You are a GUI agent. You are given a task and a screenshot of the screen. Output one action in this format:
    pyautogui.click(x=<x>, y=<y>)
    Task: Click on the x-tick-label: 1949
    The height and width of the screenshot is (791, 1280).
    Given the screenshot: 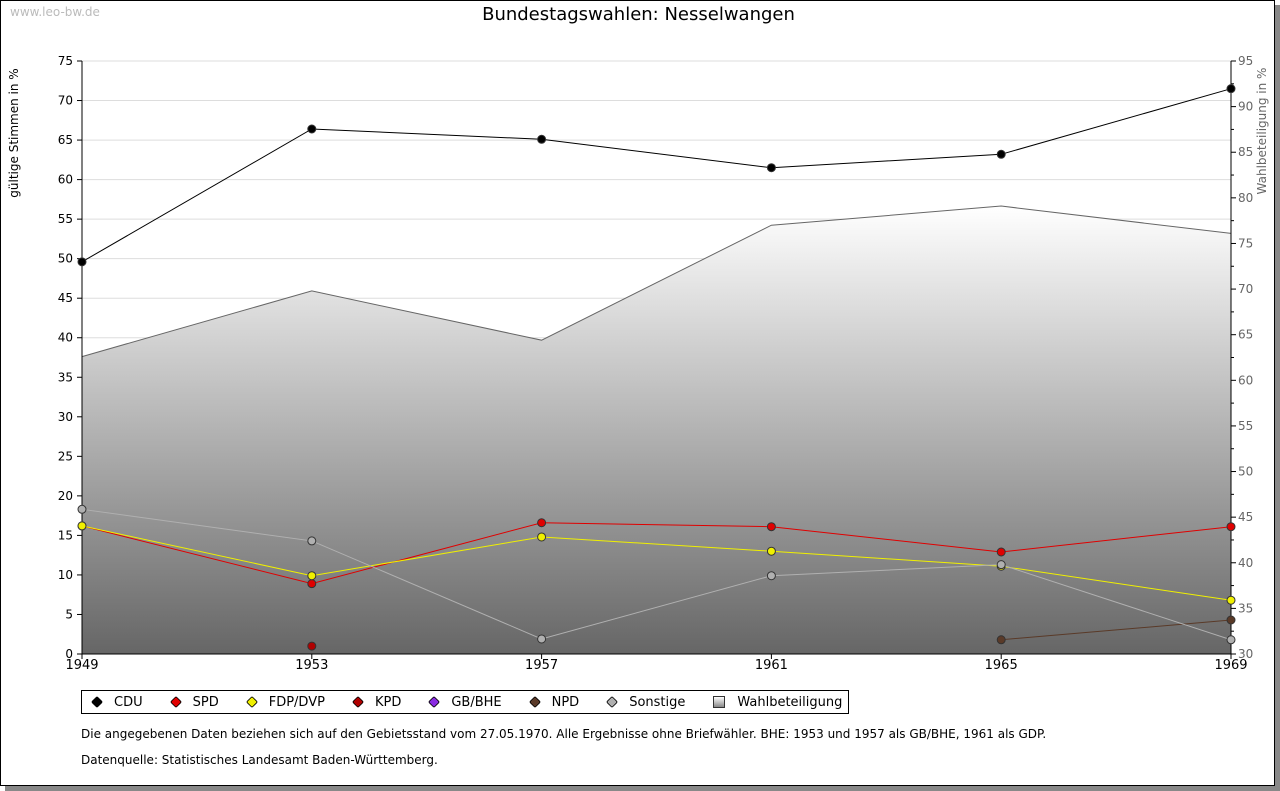 What is the action you would take?
    pyautogui.click(x=81, y=665)
    